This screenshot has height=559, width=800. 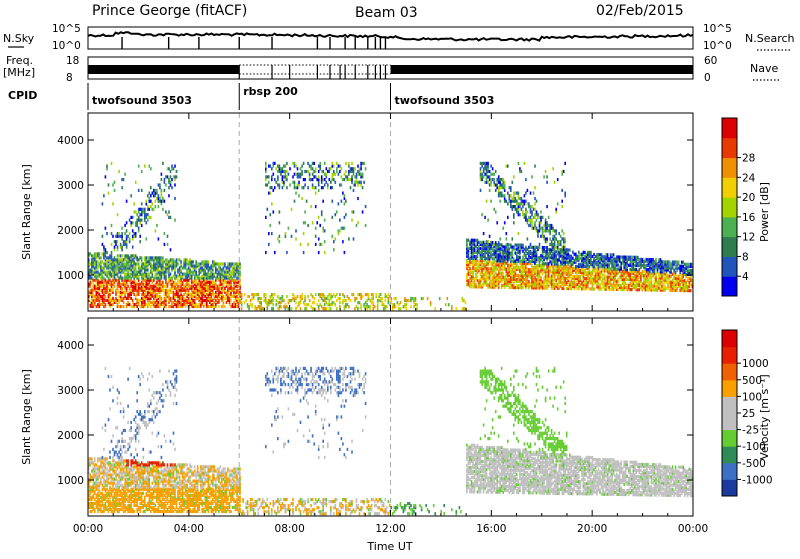 I want to click on nsearch-tick-bottom: 10^0, so click(x=717, y=46).